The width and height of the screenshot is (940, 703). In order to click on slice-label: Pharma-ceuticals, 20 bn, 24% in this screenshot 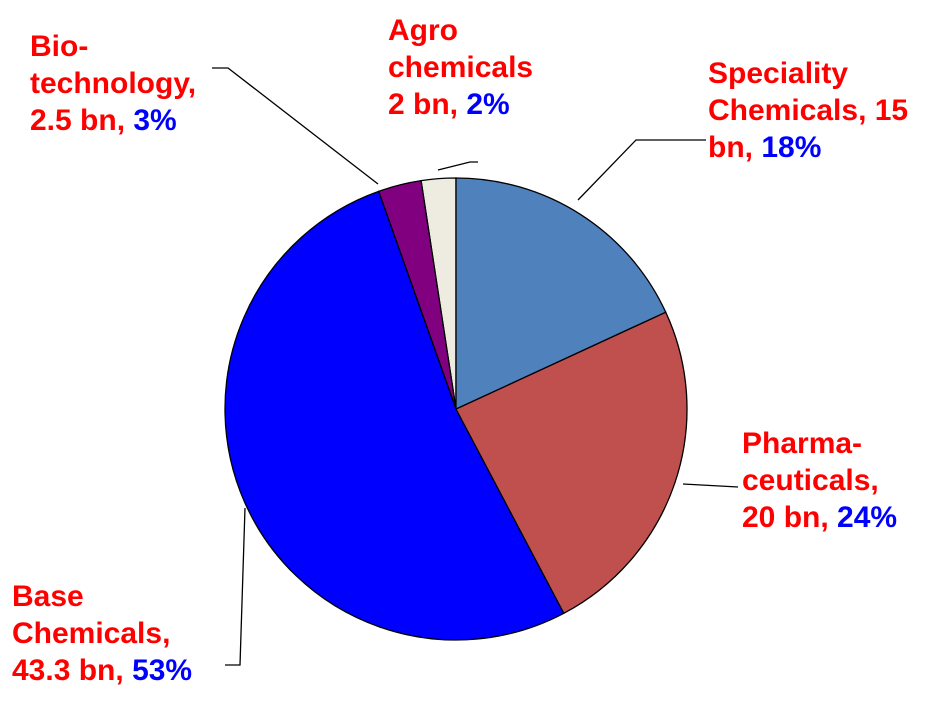, I will do `click(831, 480)`.